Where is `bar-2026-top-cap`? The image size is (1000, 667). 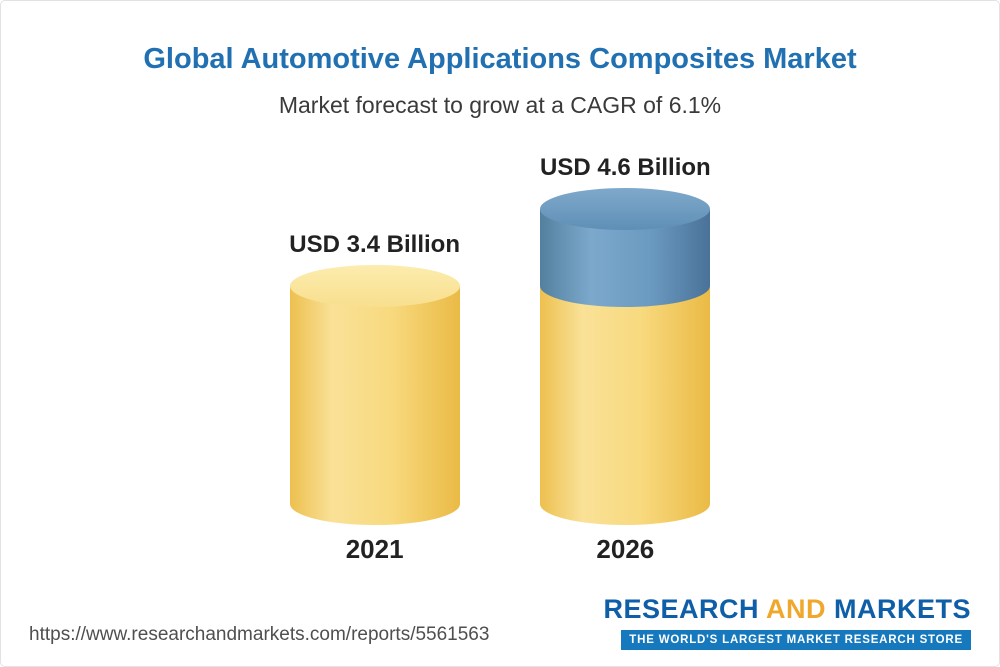
bar-2026-top-cap is located at coordinates (625, 209).